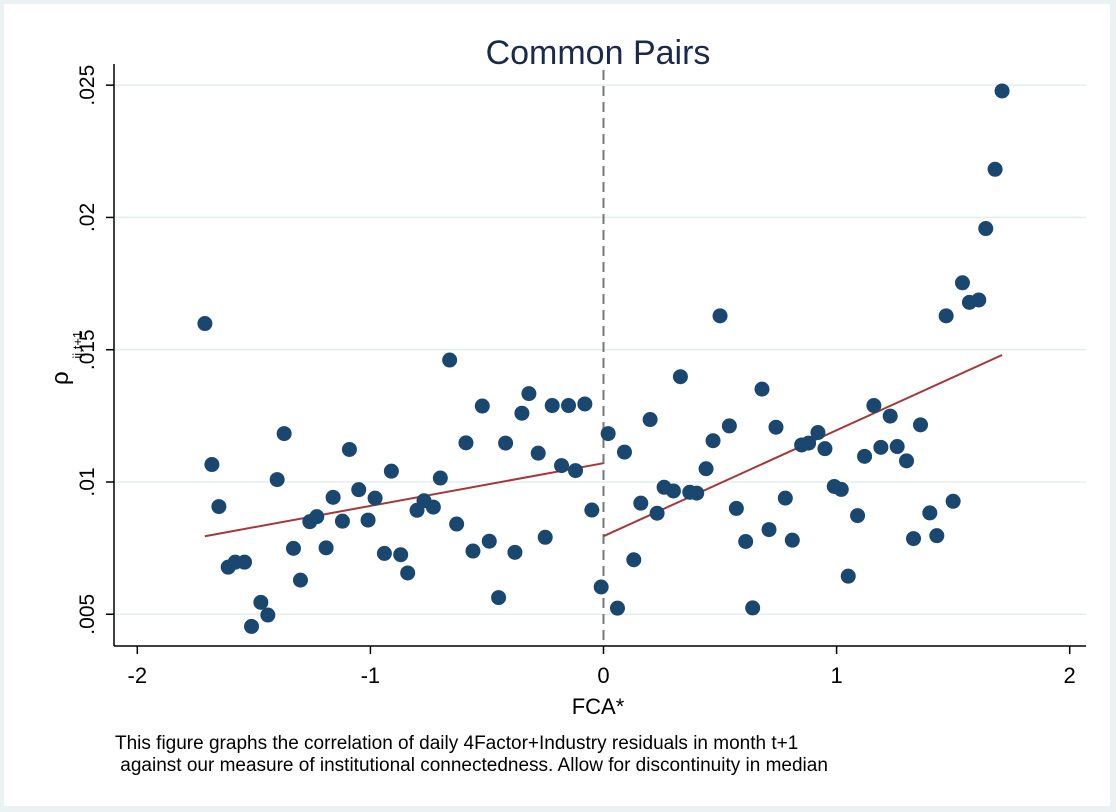  What do you see at coordinates (60, 378) in the screenshot?
I see `y-axis-title-rho: ρ` at bounding box center [60, 378].